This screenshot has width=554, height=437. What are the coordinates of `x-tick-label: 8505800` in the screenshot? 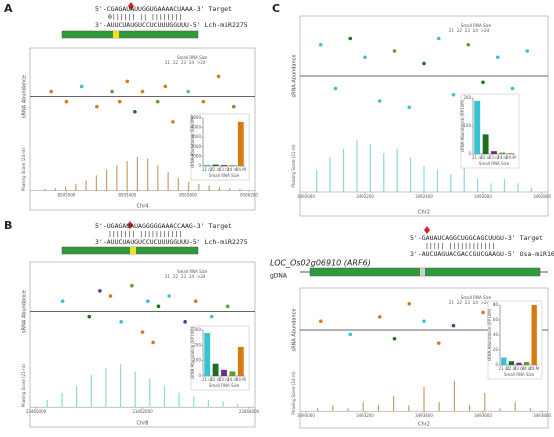 It's located at (188, 195).